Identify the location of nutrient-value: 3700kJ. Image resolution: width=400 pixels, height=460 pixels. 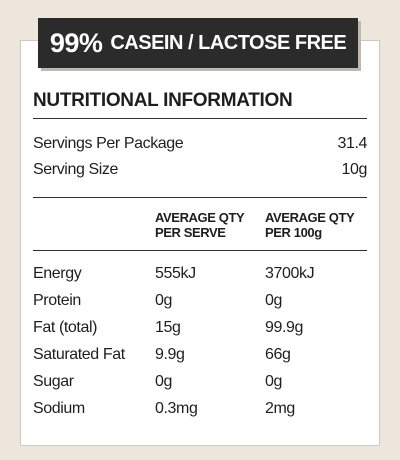
(290, 273).